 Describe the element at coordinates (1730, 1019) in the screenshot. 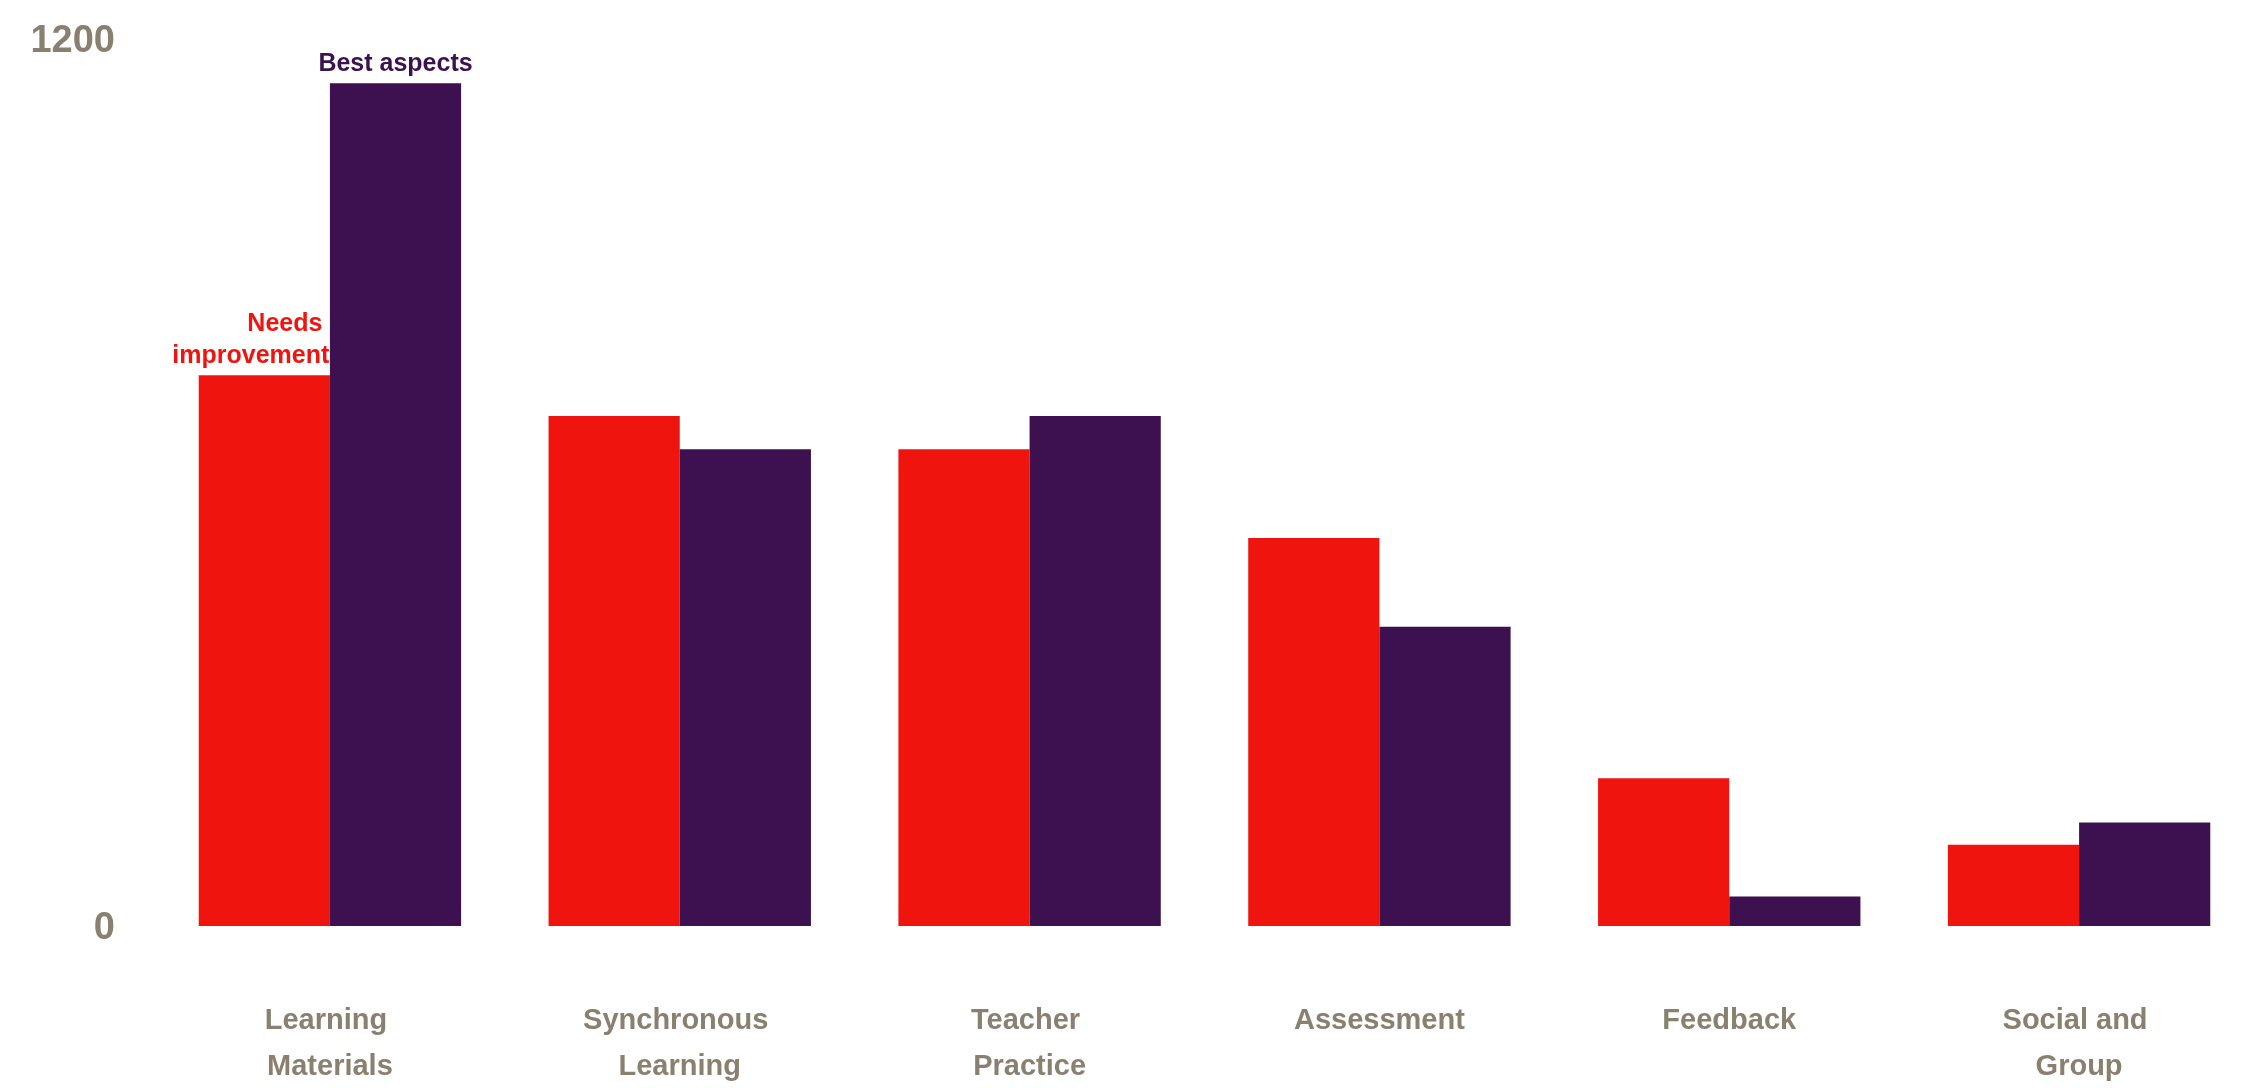

I see `x-tick-label: Feedback` at that location.